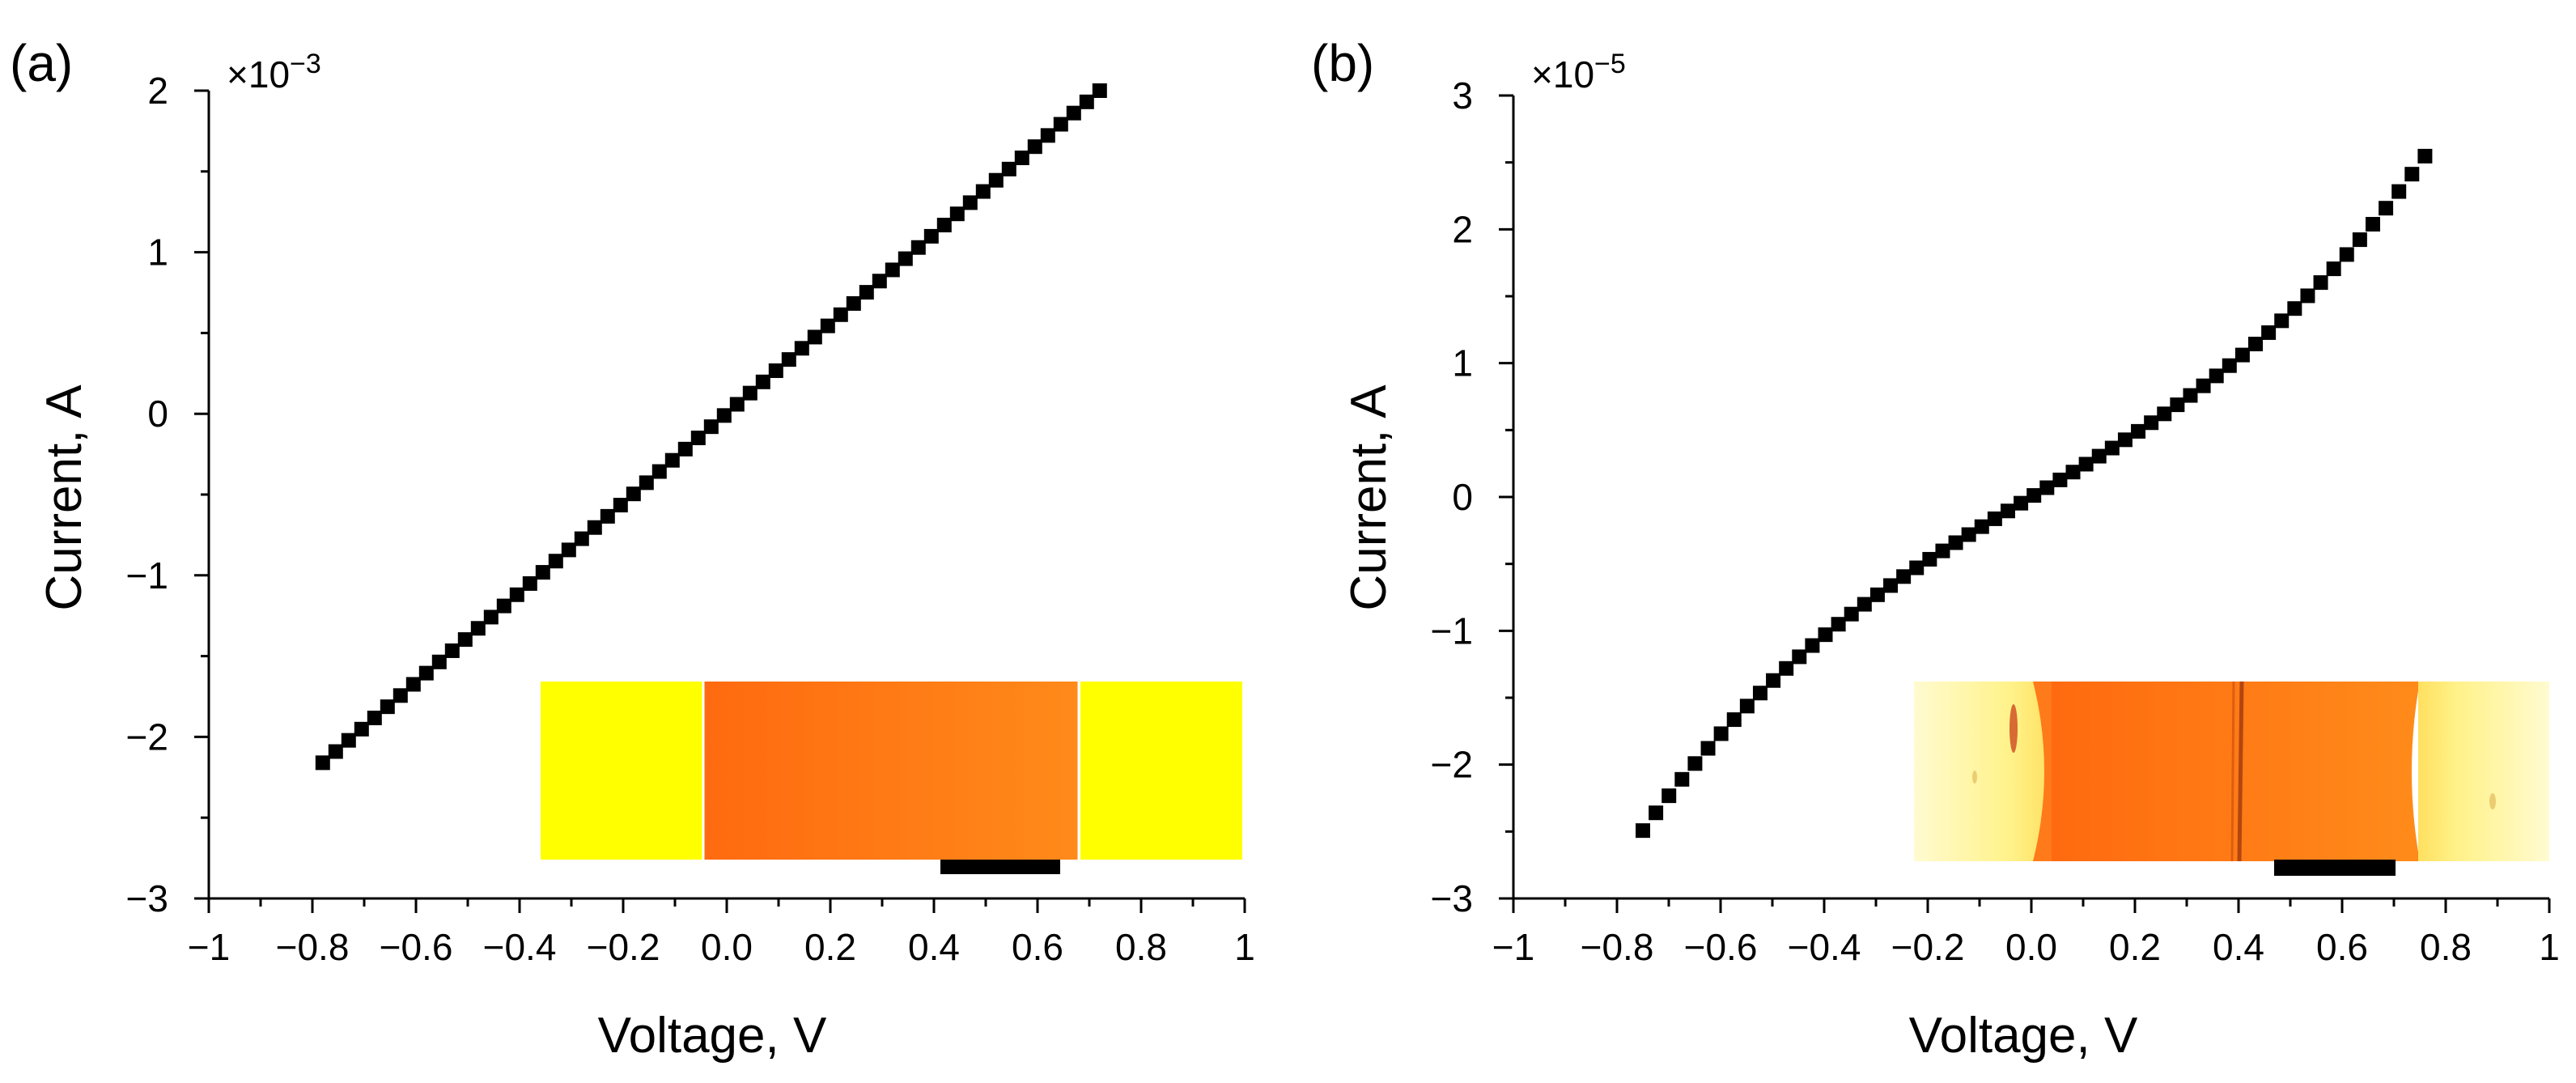 The height and width of the screenshot is (1083, 2576). Describe the element at coordinates (727, 947) in the screenshot. I see `panel-a-x-tick-label: 0.0` at that location.